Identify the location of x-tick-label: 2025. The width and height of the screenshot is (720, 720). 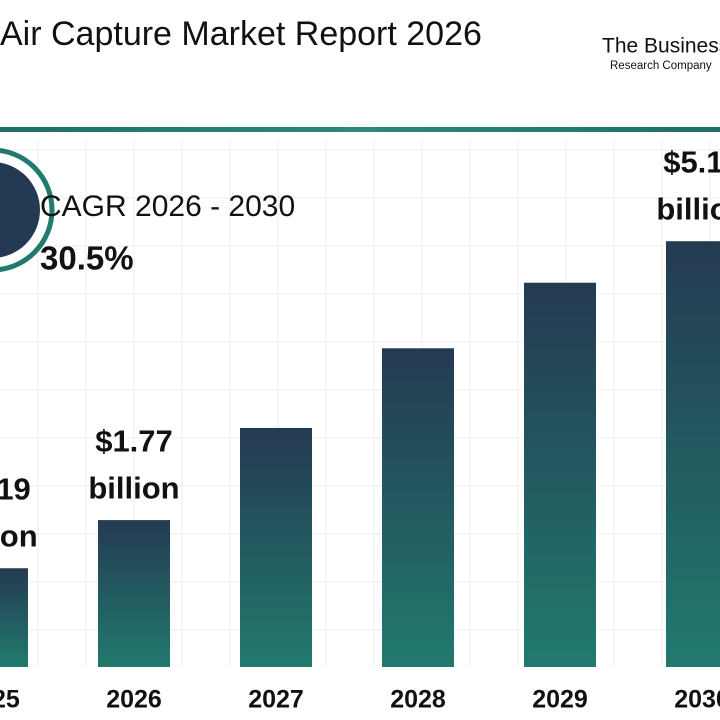
(10, 700).